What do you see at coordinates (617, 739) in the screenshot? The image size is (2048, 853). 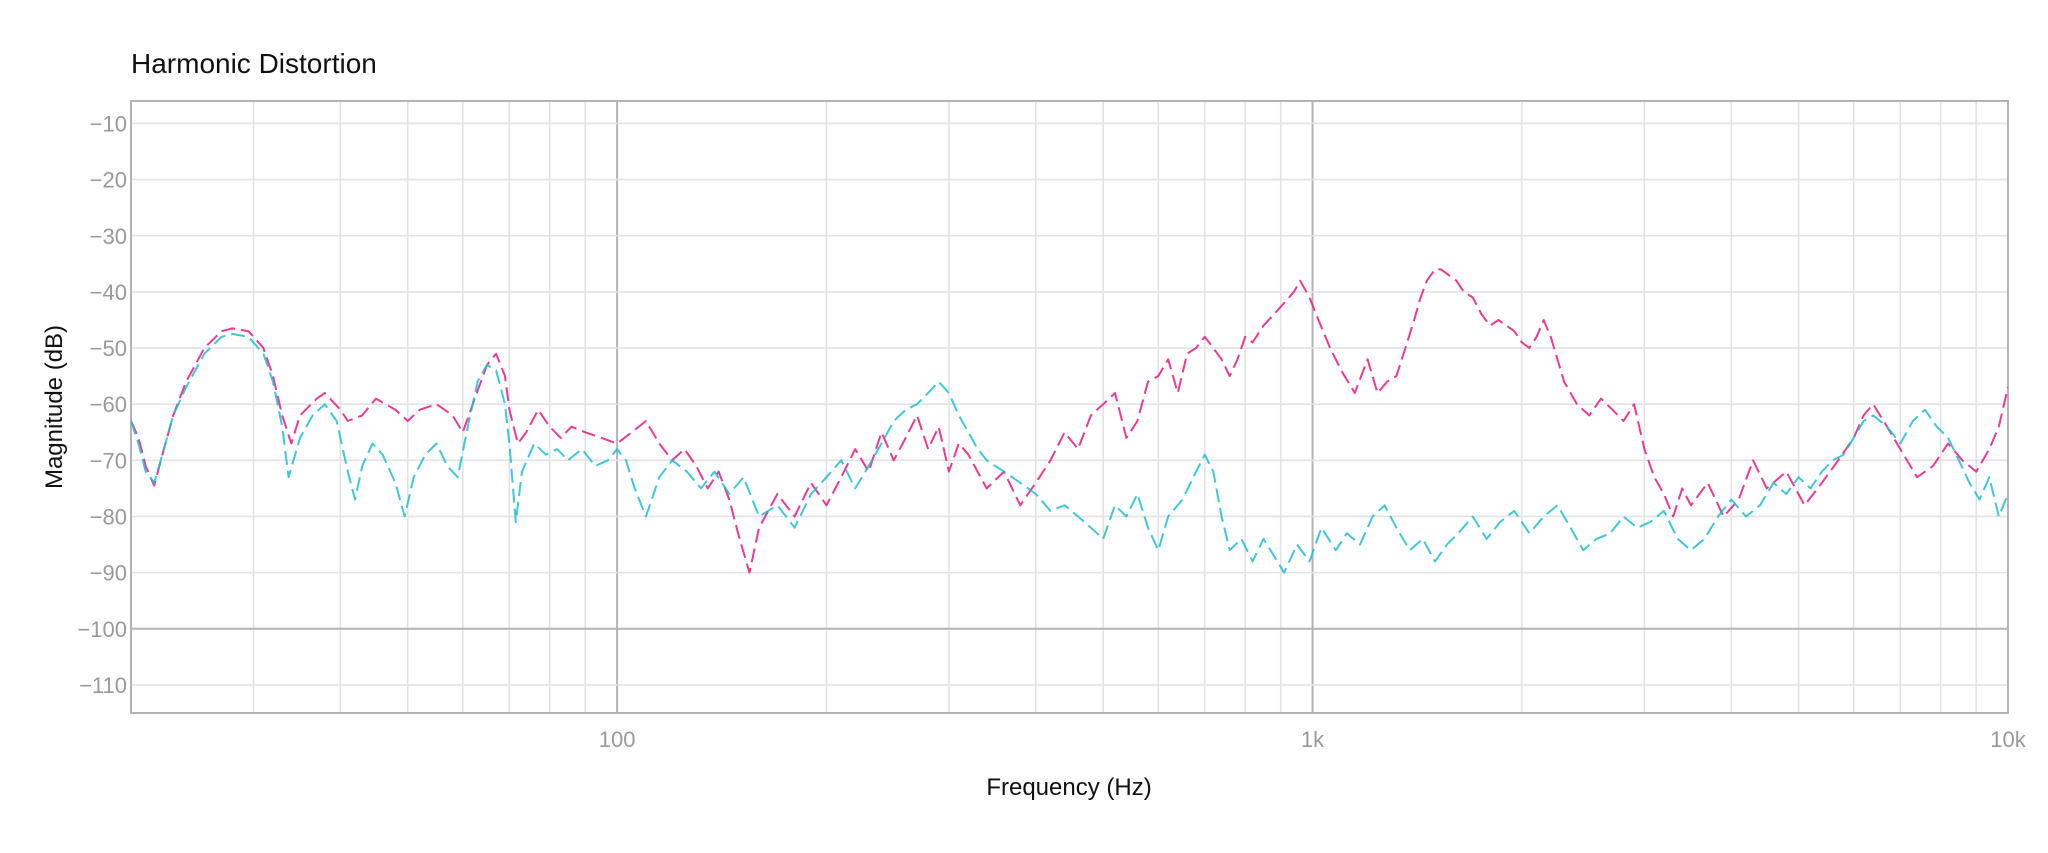 I see `x-tick-label: 100` at bounding box center [617, 739].